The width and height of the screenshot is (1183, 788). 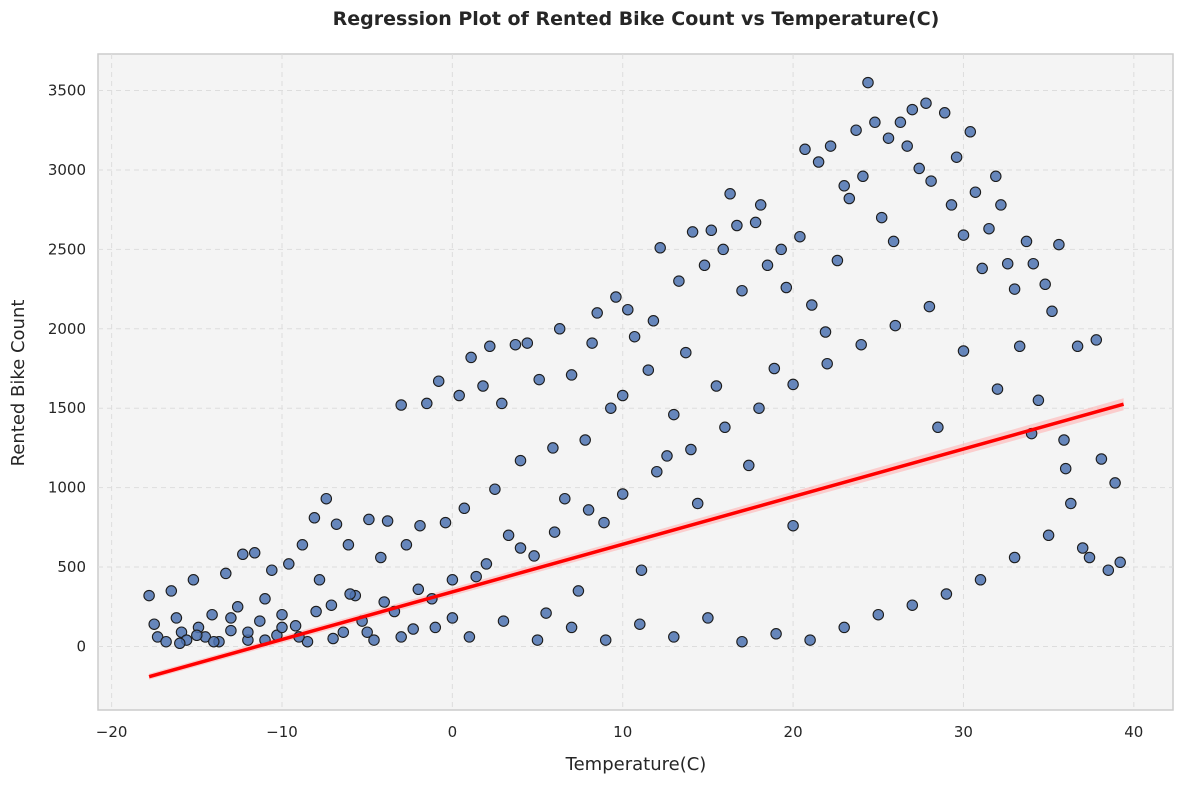 What do you see at coordinates (112, 732) in the screenshot?
I see `x-tick-label: −20` at bounding box center [112, 732].